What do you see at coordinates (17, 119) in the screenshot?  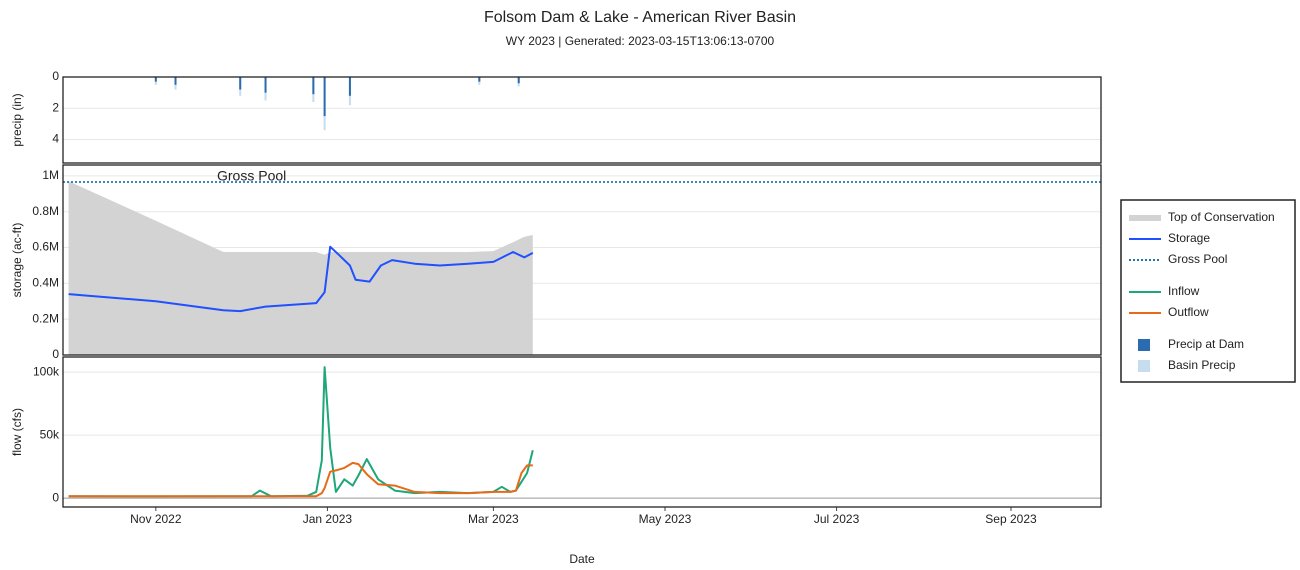 I see `y-axis-title: precip (in)` at bounding box center [17, 119].